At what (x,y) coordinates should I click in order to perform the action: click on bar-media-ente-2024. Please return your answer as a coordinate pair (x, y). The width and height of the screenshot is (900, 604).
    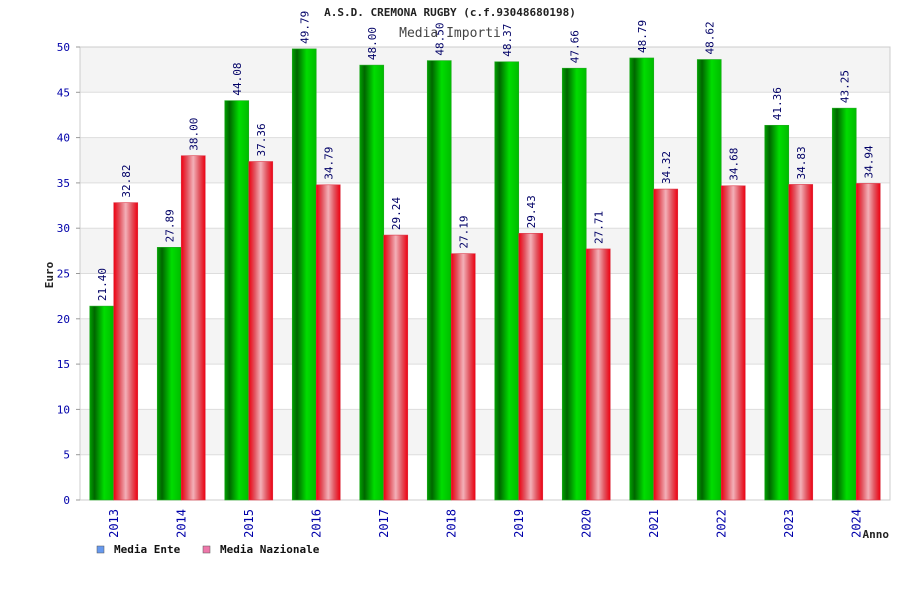
    Looking at the image, I should click on (844, 304).